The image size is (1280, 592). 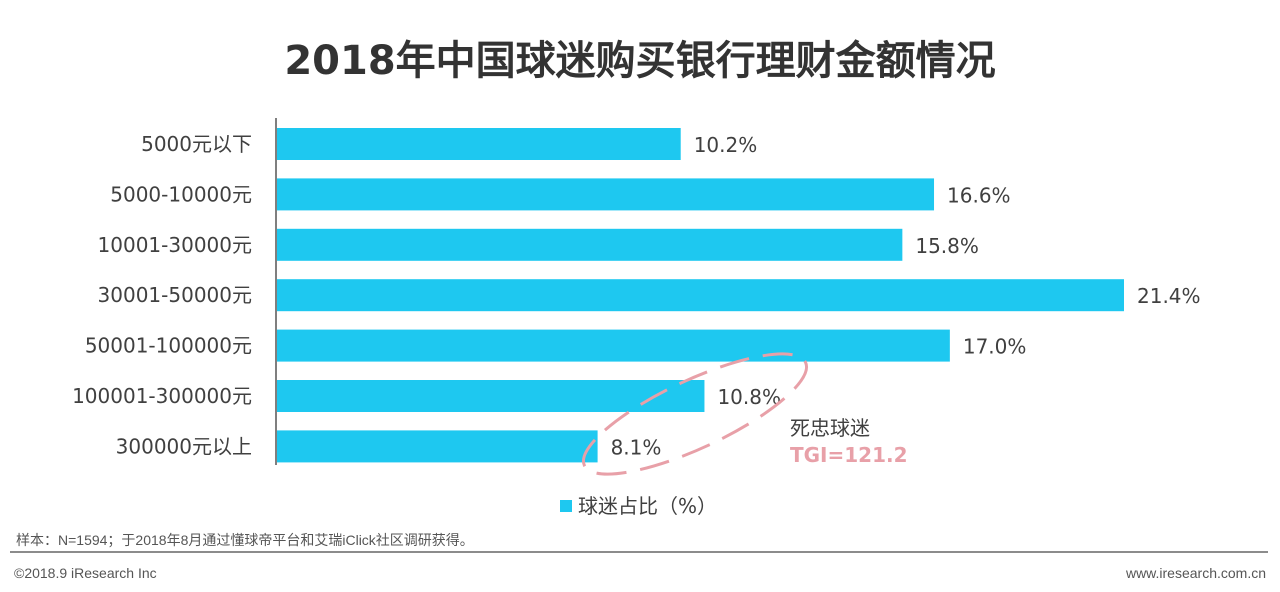 I want to click on value-label: 15.8%, so click(x=947, y=246).